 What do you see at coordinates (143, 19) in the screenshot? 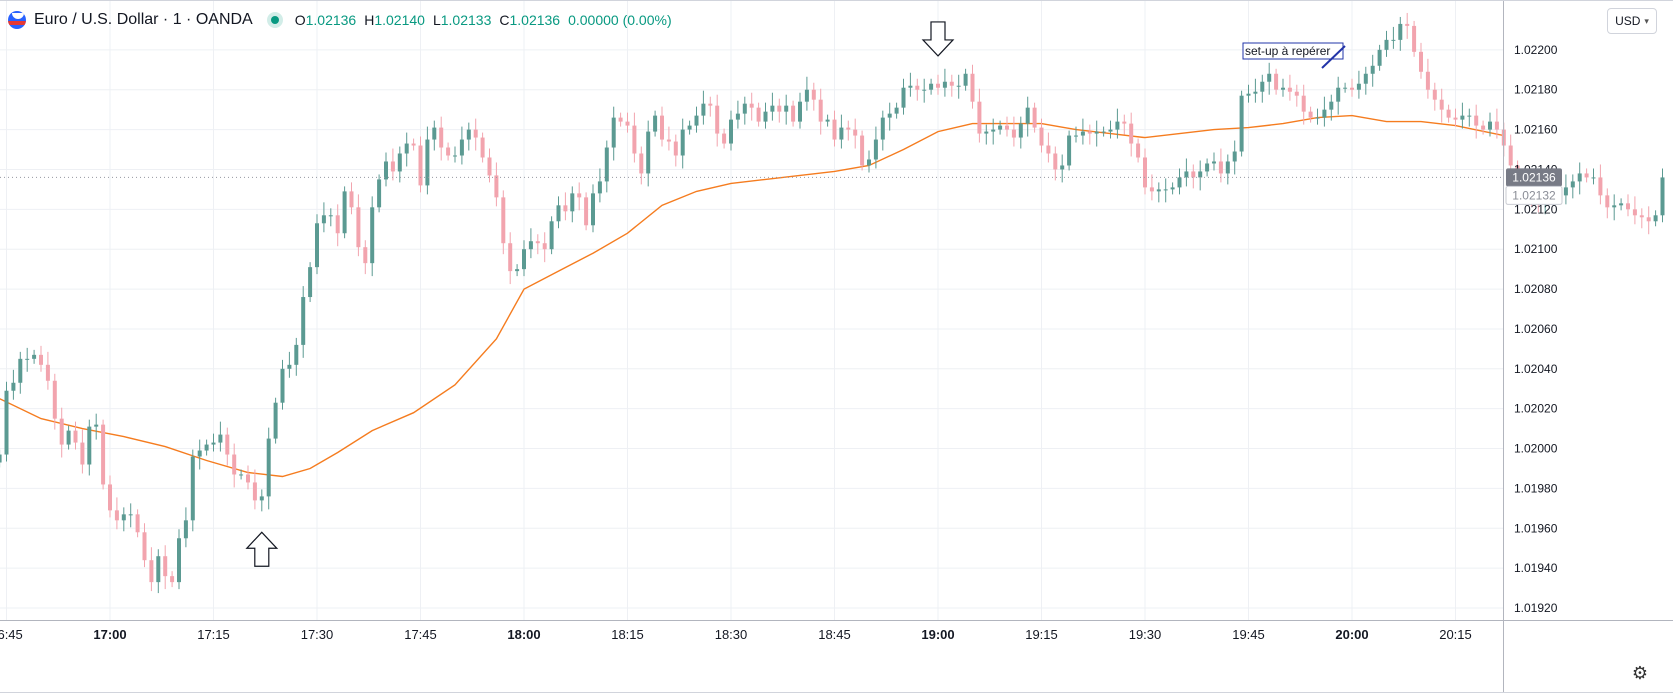
I see `symbol-title: Euro / U.S. Dollar · 1 · OANDA` at bounding box center [143, 19].